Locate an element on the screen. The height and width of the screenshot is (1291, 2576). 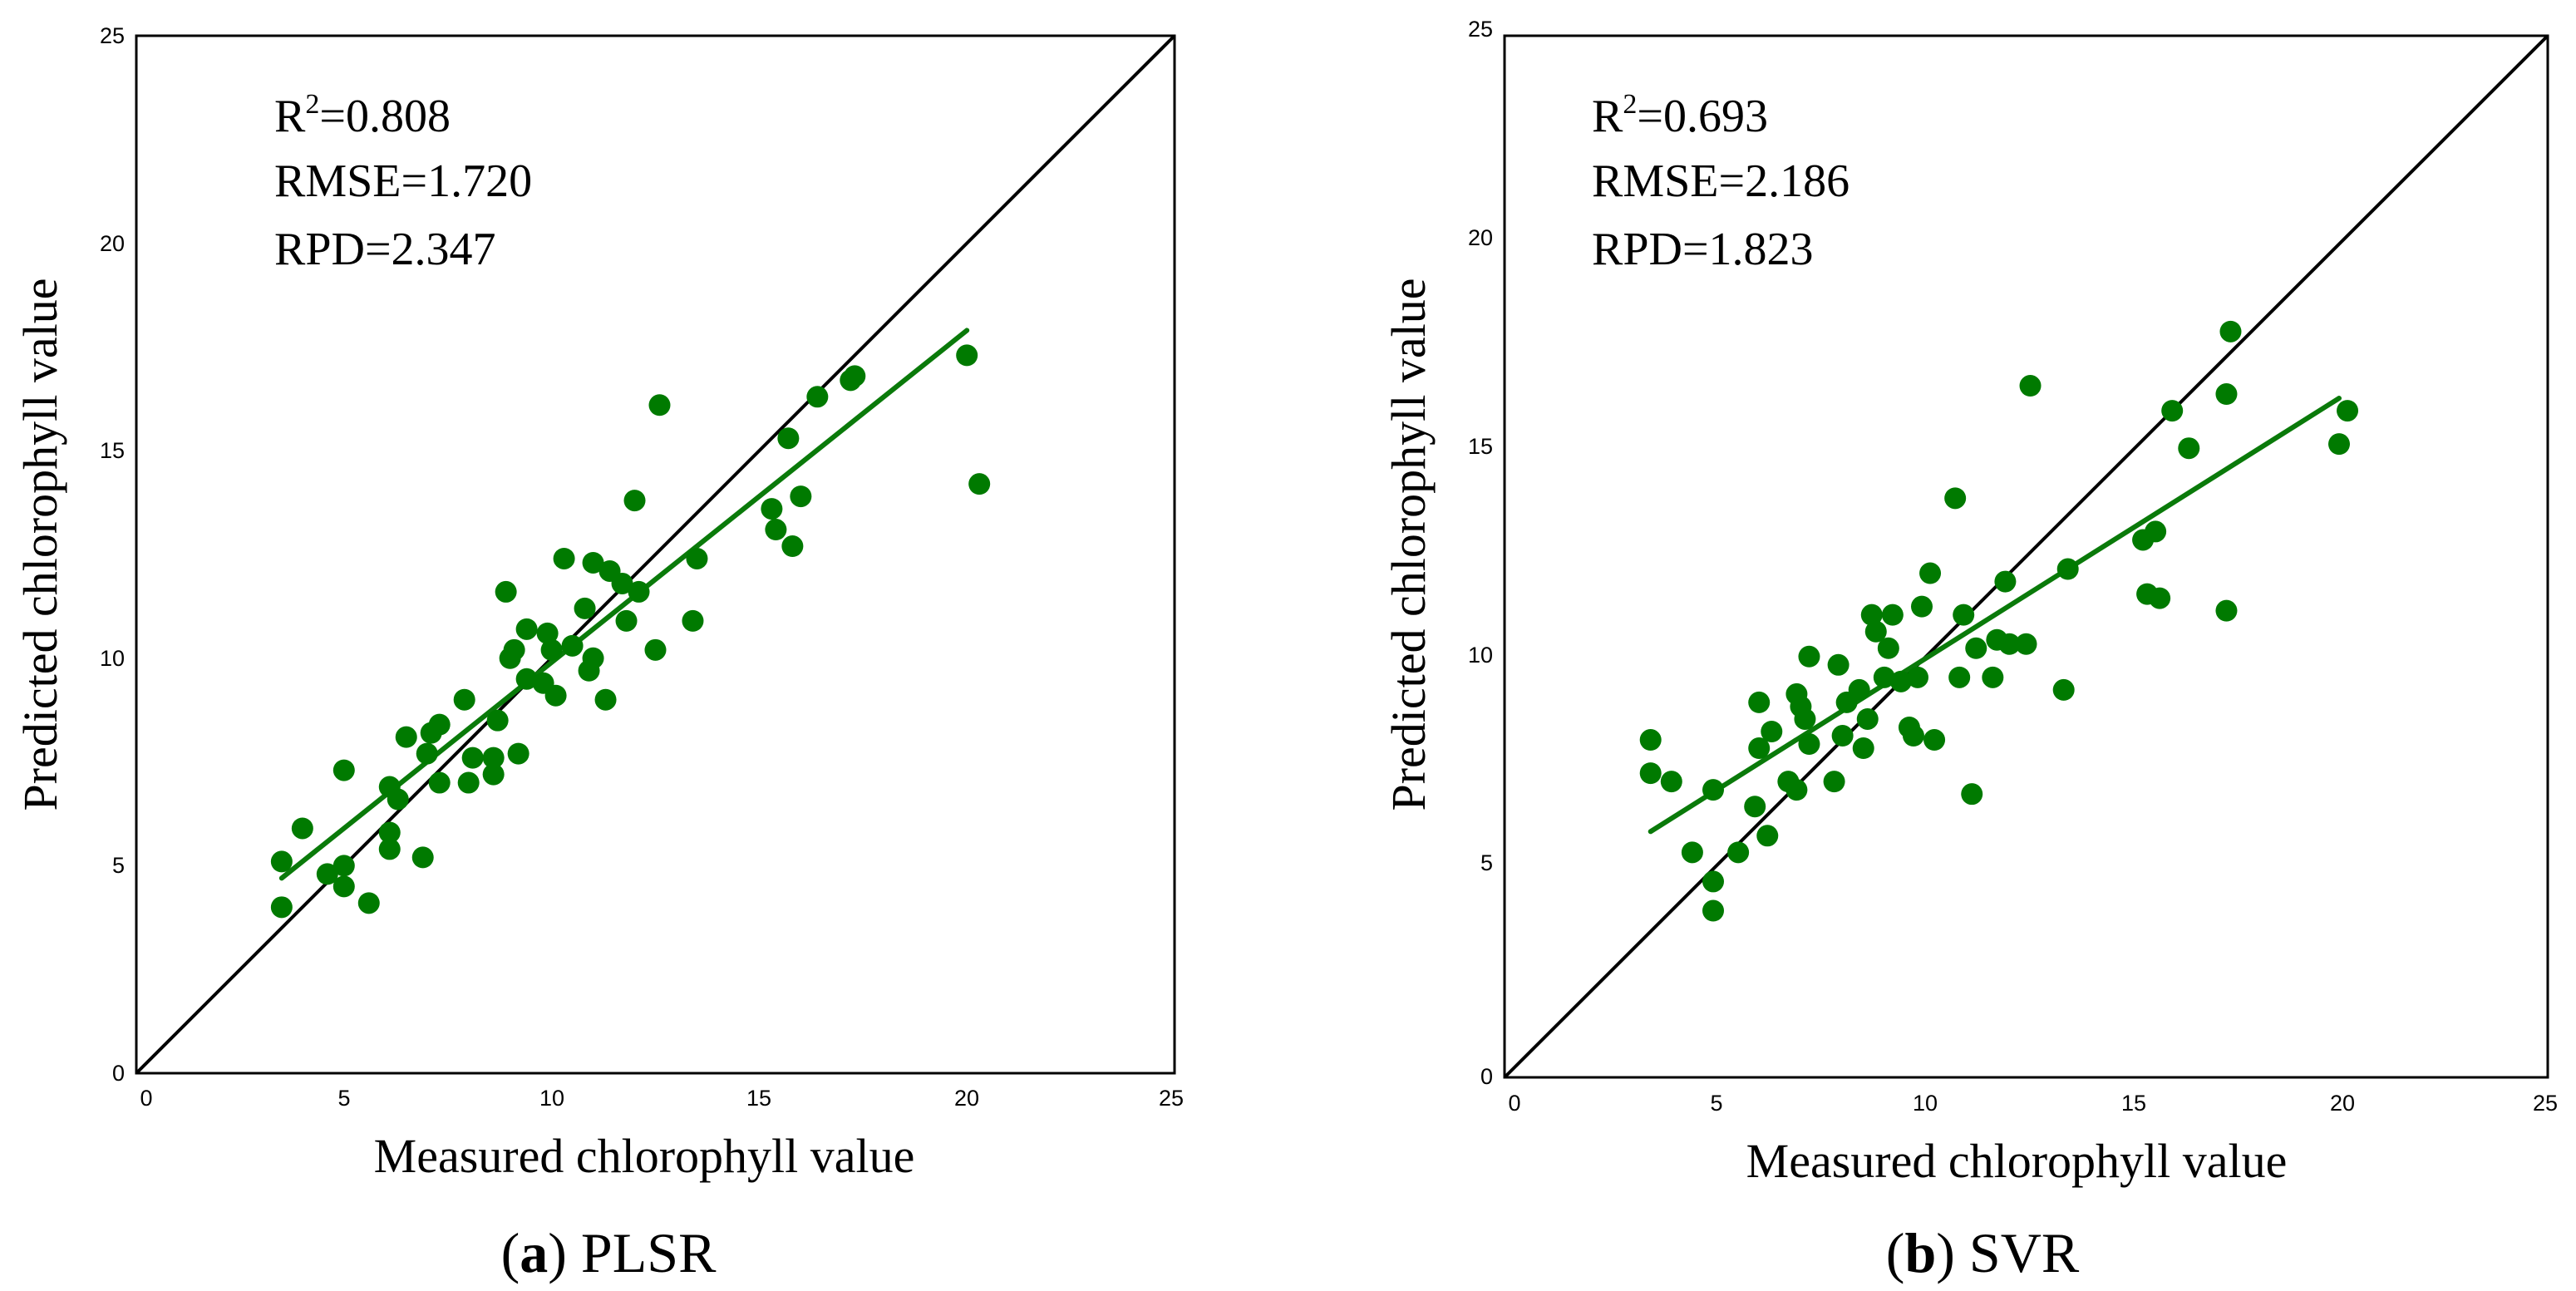
caption-a: (a) PLSR is located at coordinates (609, 1252).